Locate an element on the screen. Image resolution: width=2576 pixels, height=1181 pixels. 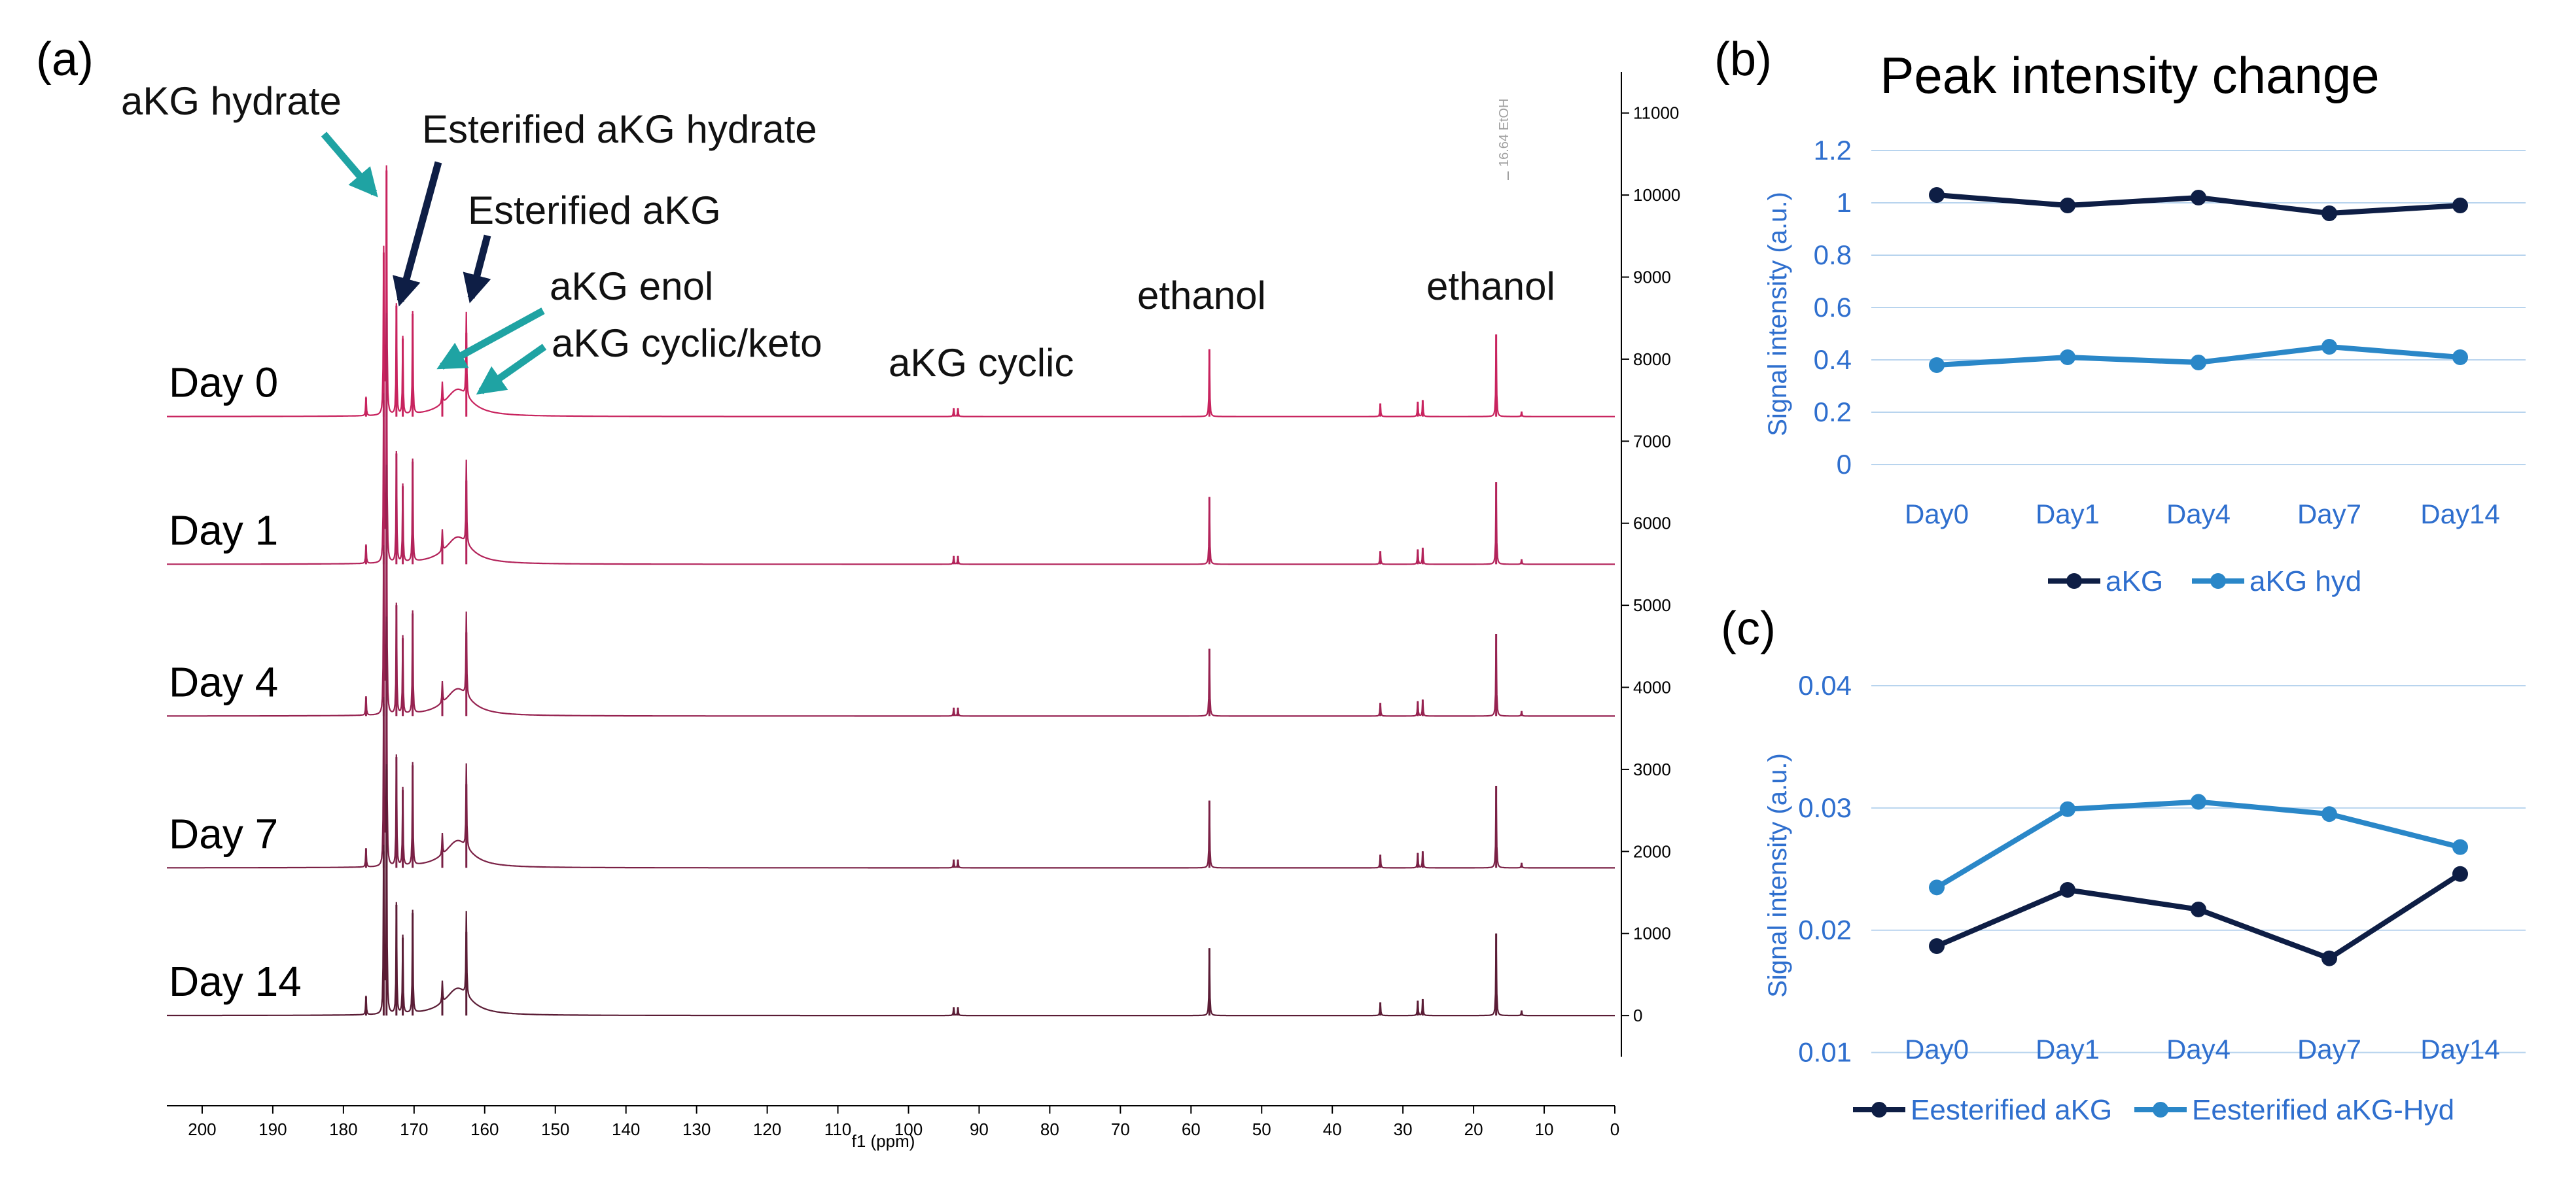
nmr-y-tick-label: 3000 is located at coordinates (1652, 769).